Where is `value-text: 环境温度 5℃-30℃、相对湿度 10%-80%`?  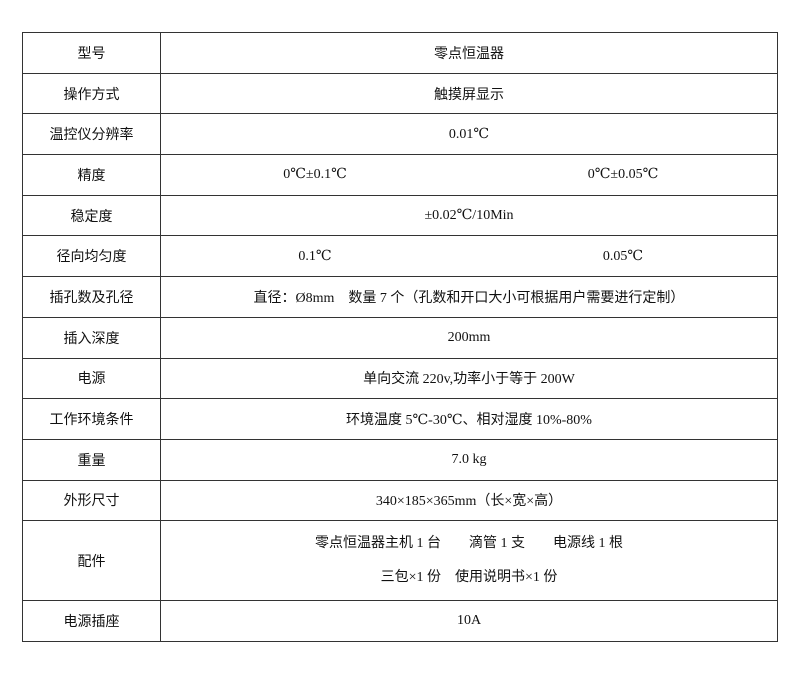 value-text: 环境温度 5℃-30℃、相对湿度 10%-80% is located at coordinates (469, 421).